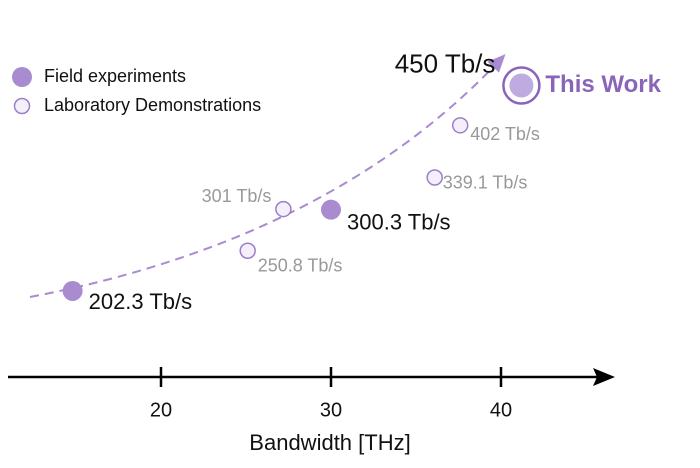  I want to click on value-label: 402 Tb/s, so click(505, 134).